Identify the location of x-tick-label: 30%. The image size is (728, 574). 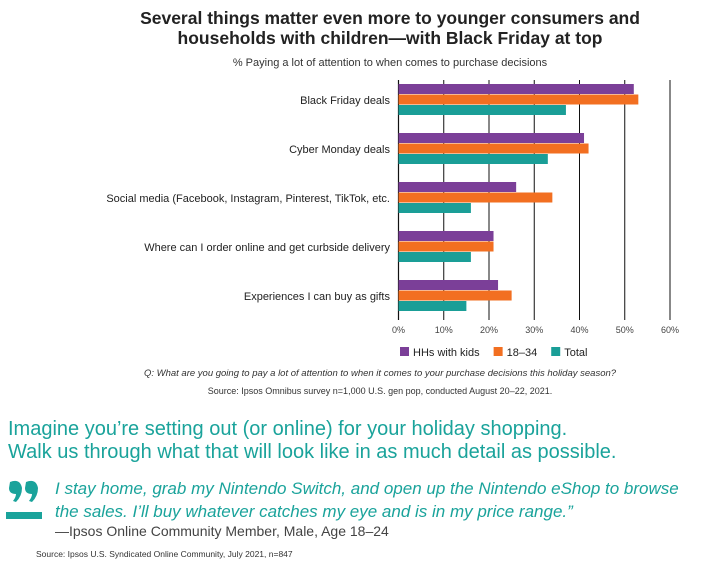
(534, 330).